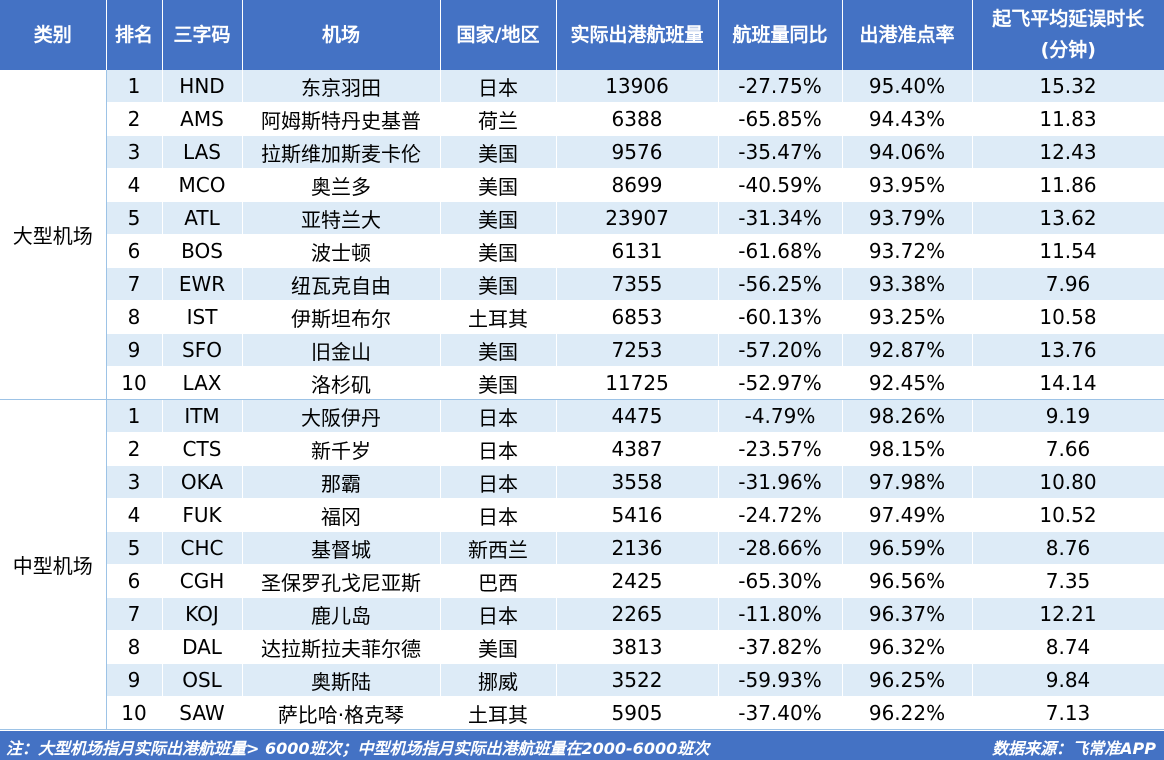 The height and width of the screenshot is (760, 1164). Describe the element at coordinates (134, 251) in the screenshot. I see `rank-cell: 6` at that location.